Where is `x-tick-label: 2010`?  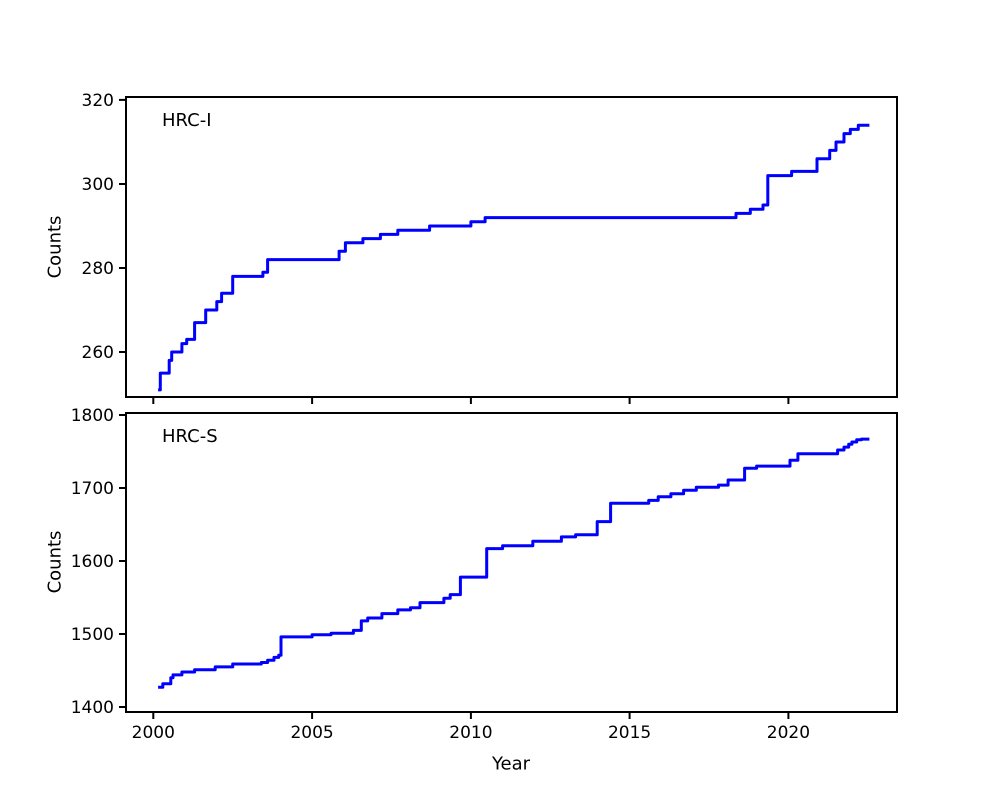
x-tick-label: 2010 is located at coordinates (470, 733).